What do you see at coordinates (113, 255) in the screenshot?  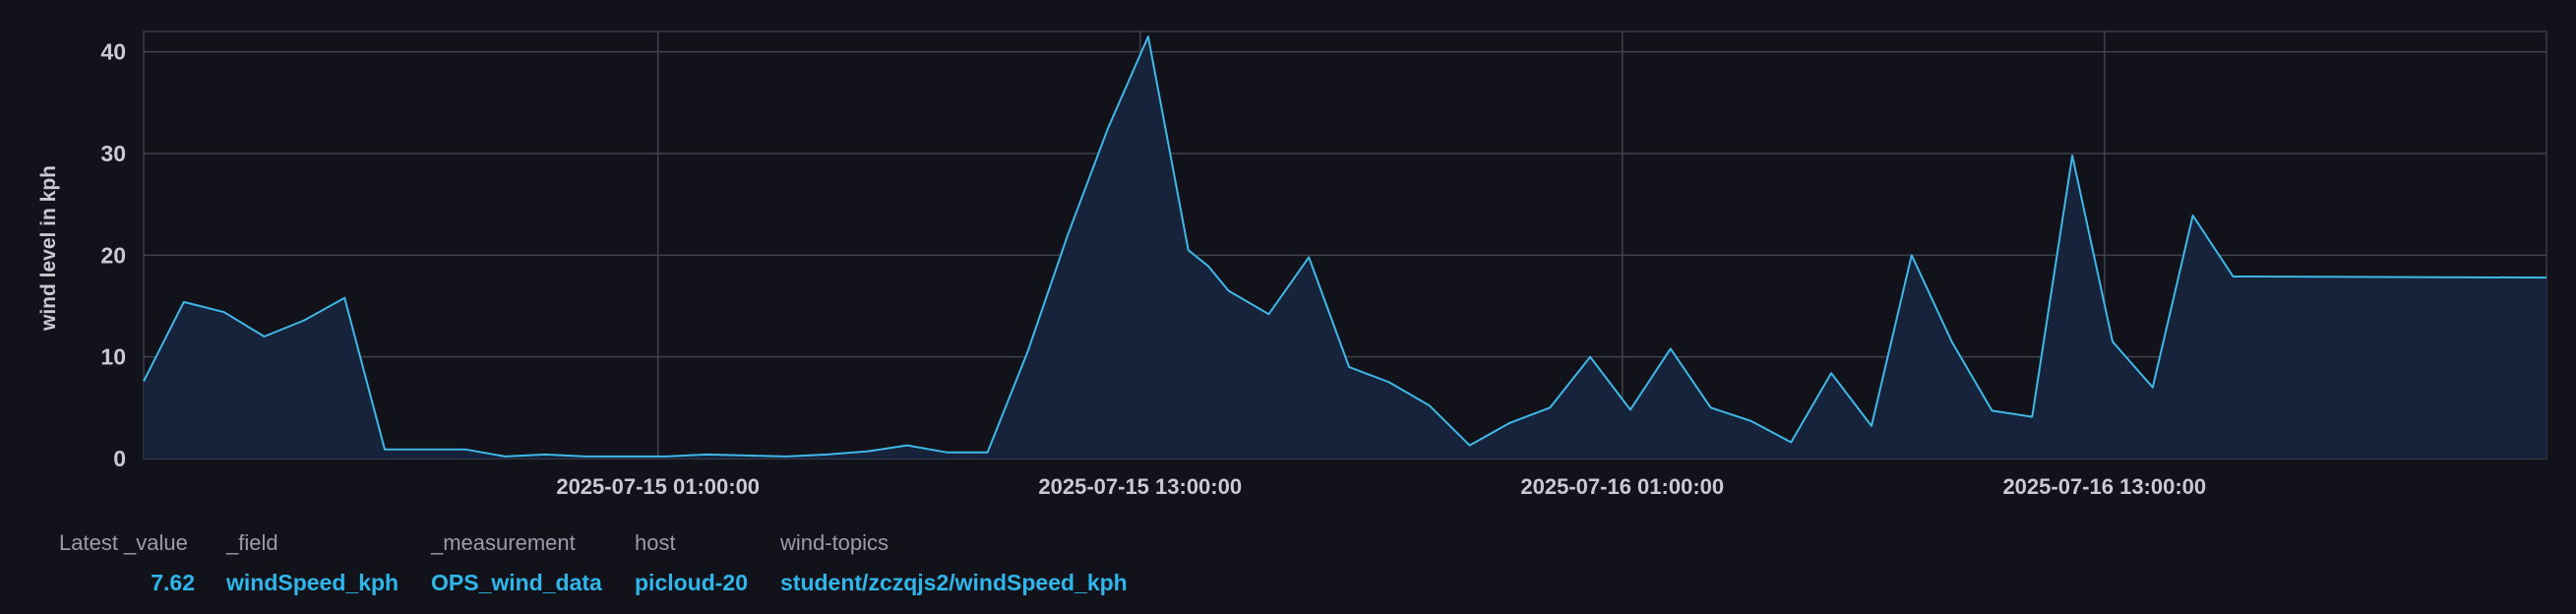 I see `y-tick-label: 20` at bounding box center [113, 255].